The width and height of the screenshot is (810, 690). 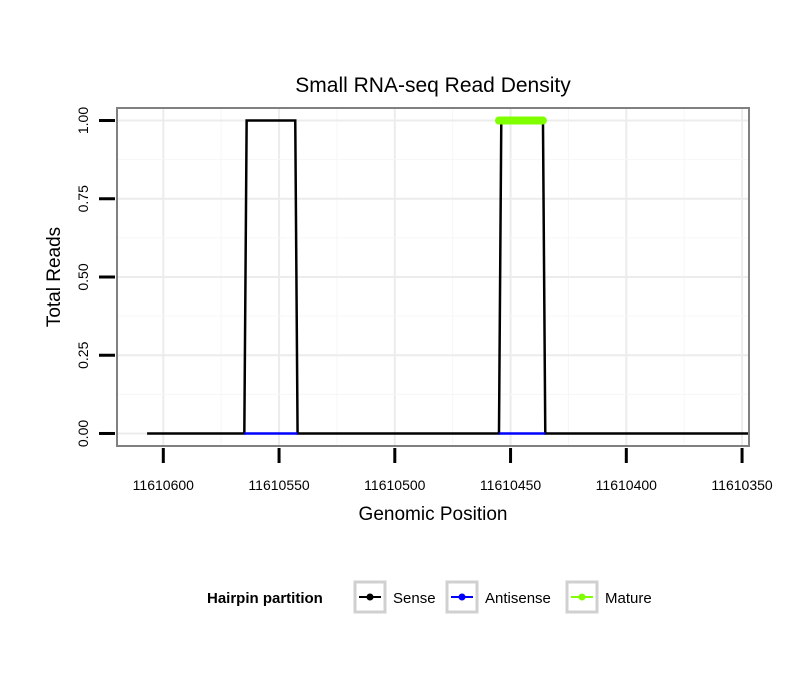 What do you see at coordinates (83, 120) in the screenshot?
I see `y-tick-label: 1.00` at bounding box center [83, 120].